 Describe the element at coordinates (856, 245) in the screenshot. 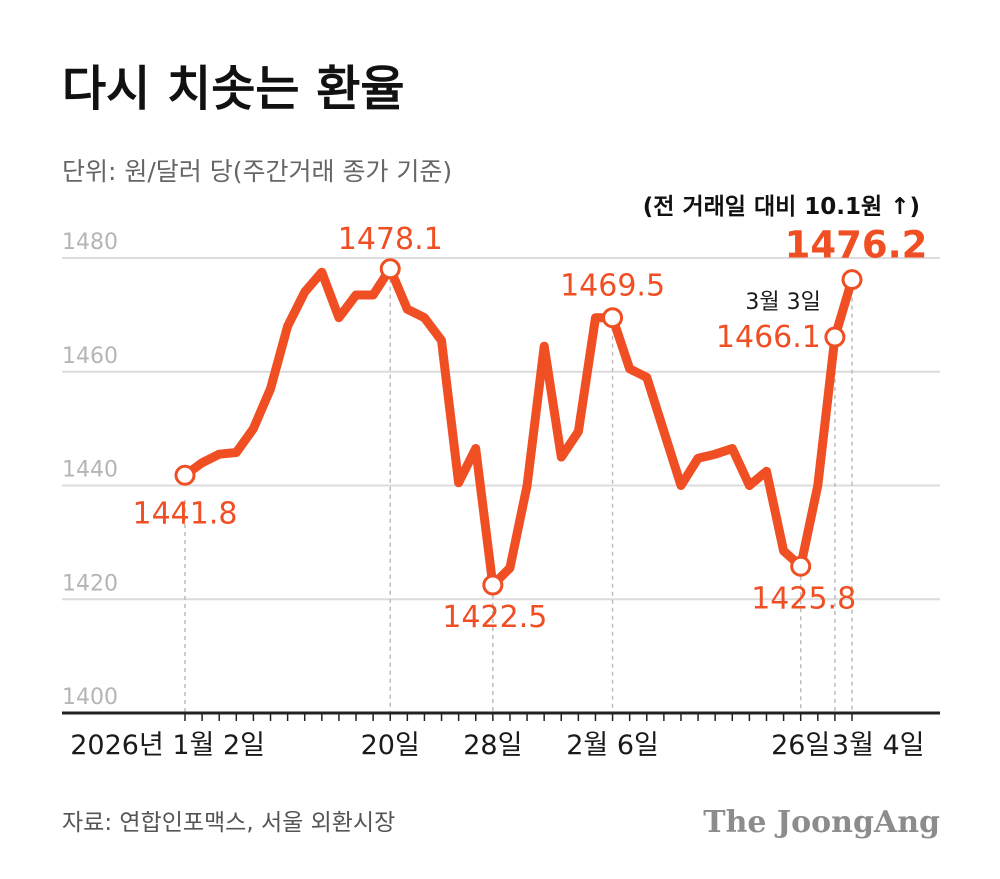

I see `data-label: 1476.2` at that location.